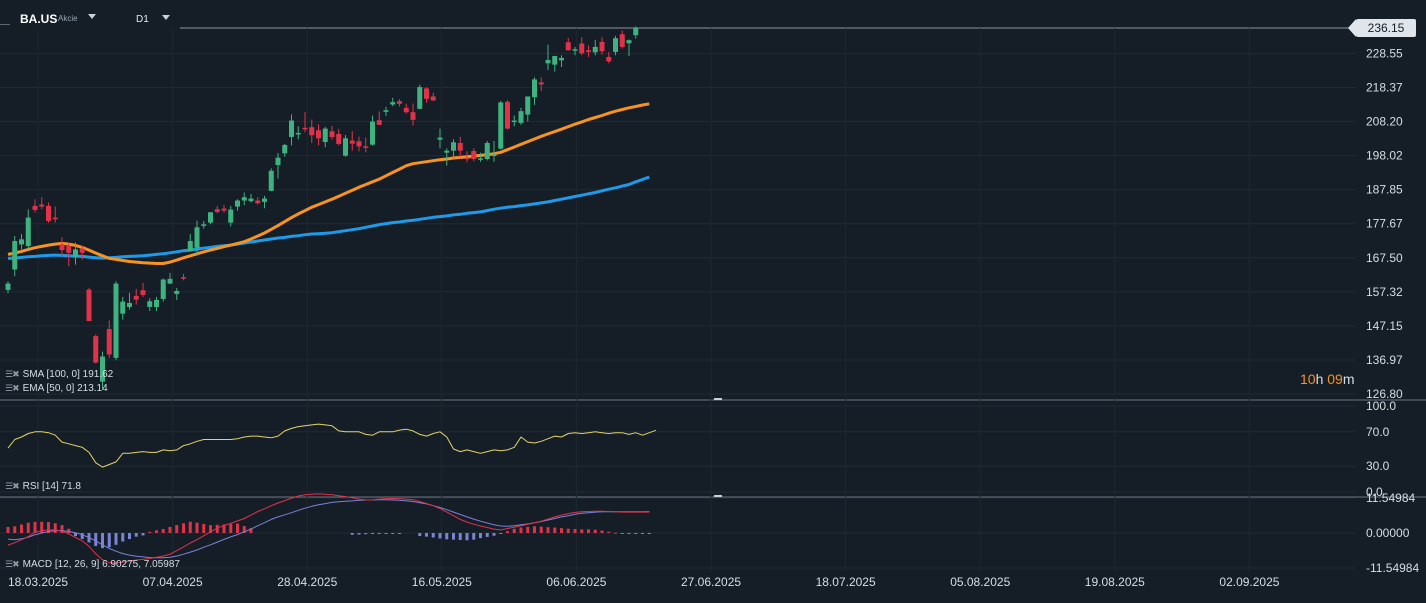 Image resolution: width=1426 pixels, height=603 pixels. I want to click on timeframe-dropdown-icon, so click(166, 17).